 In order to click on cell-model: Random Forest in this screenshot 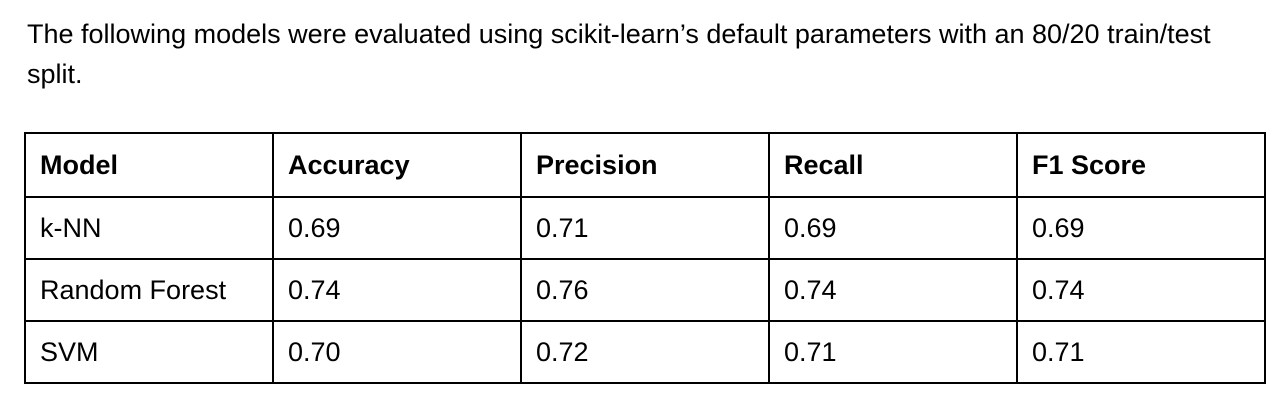, I will do `click(149, 290)`.